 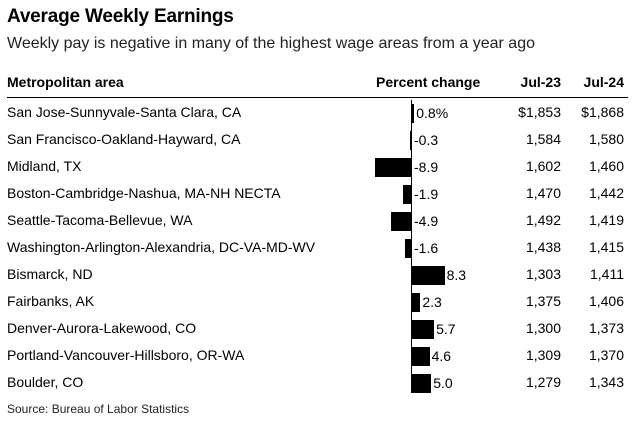 I want to click on jul23-value: 1,492, so click(x=543, y=220).